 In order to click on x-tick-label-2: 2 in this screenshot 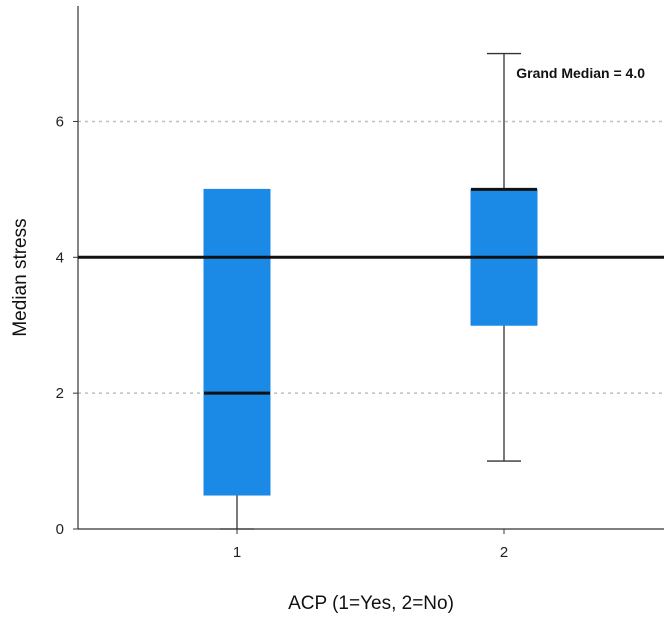, I will do `click(504, 552)`.